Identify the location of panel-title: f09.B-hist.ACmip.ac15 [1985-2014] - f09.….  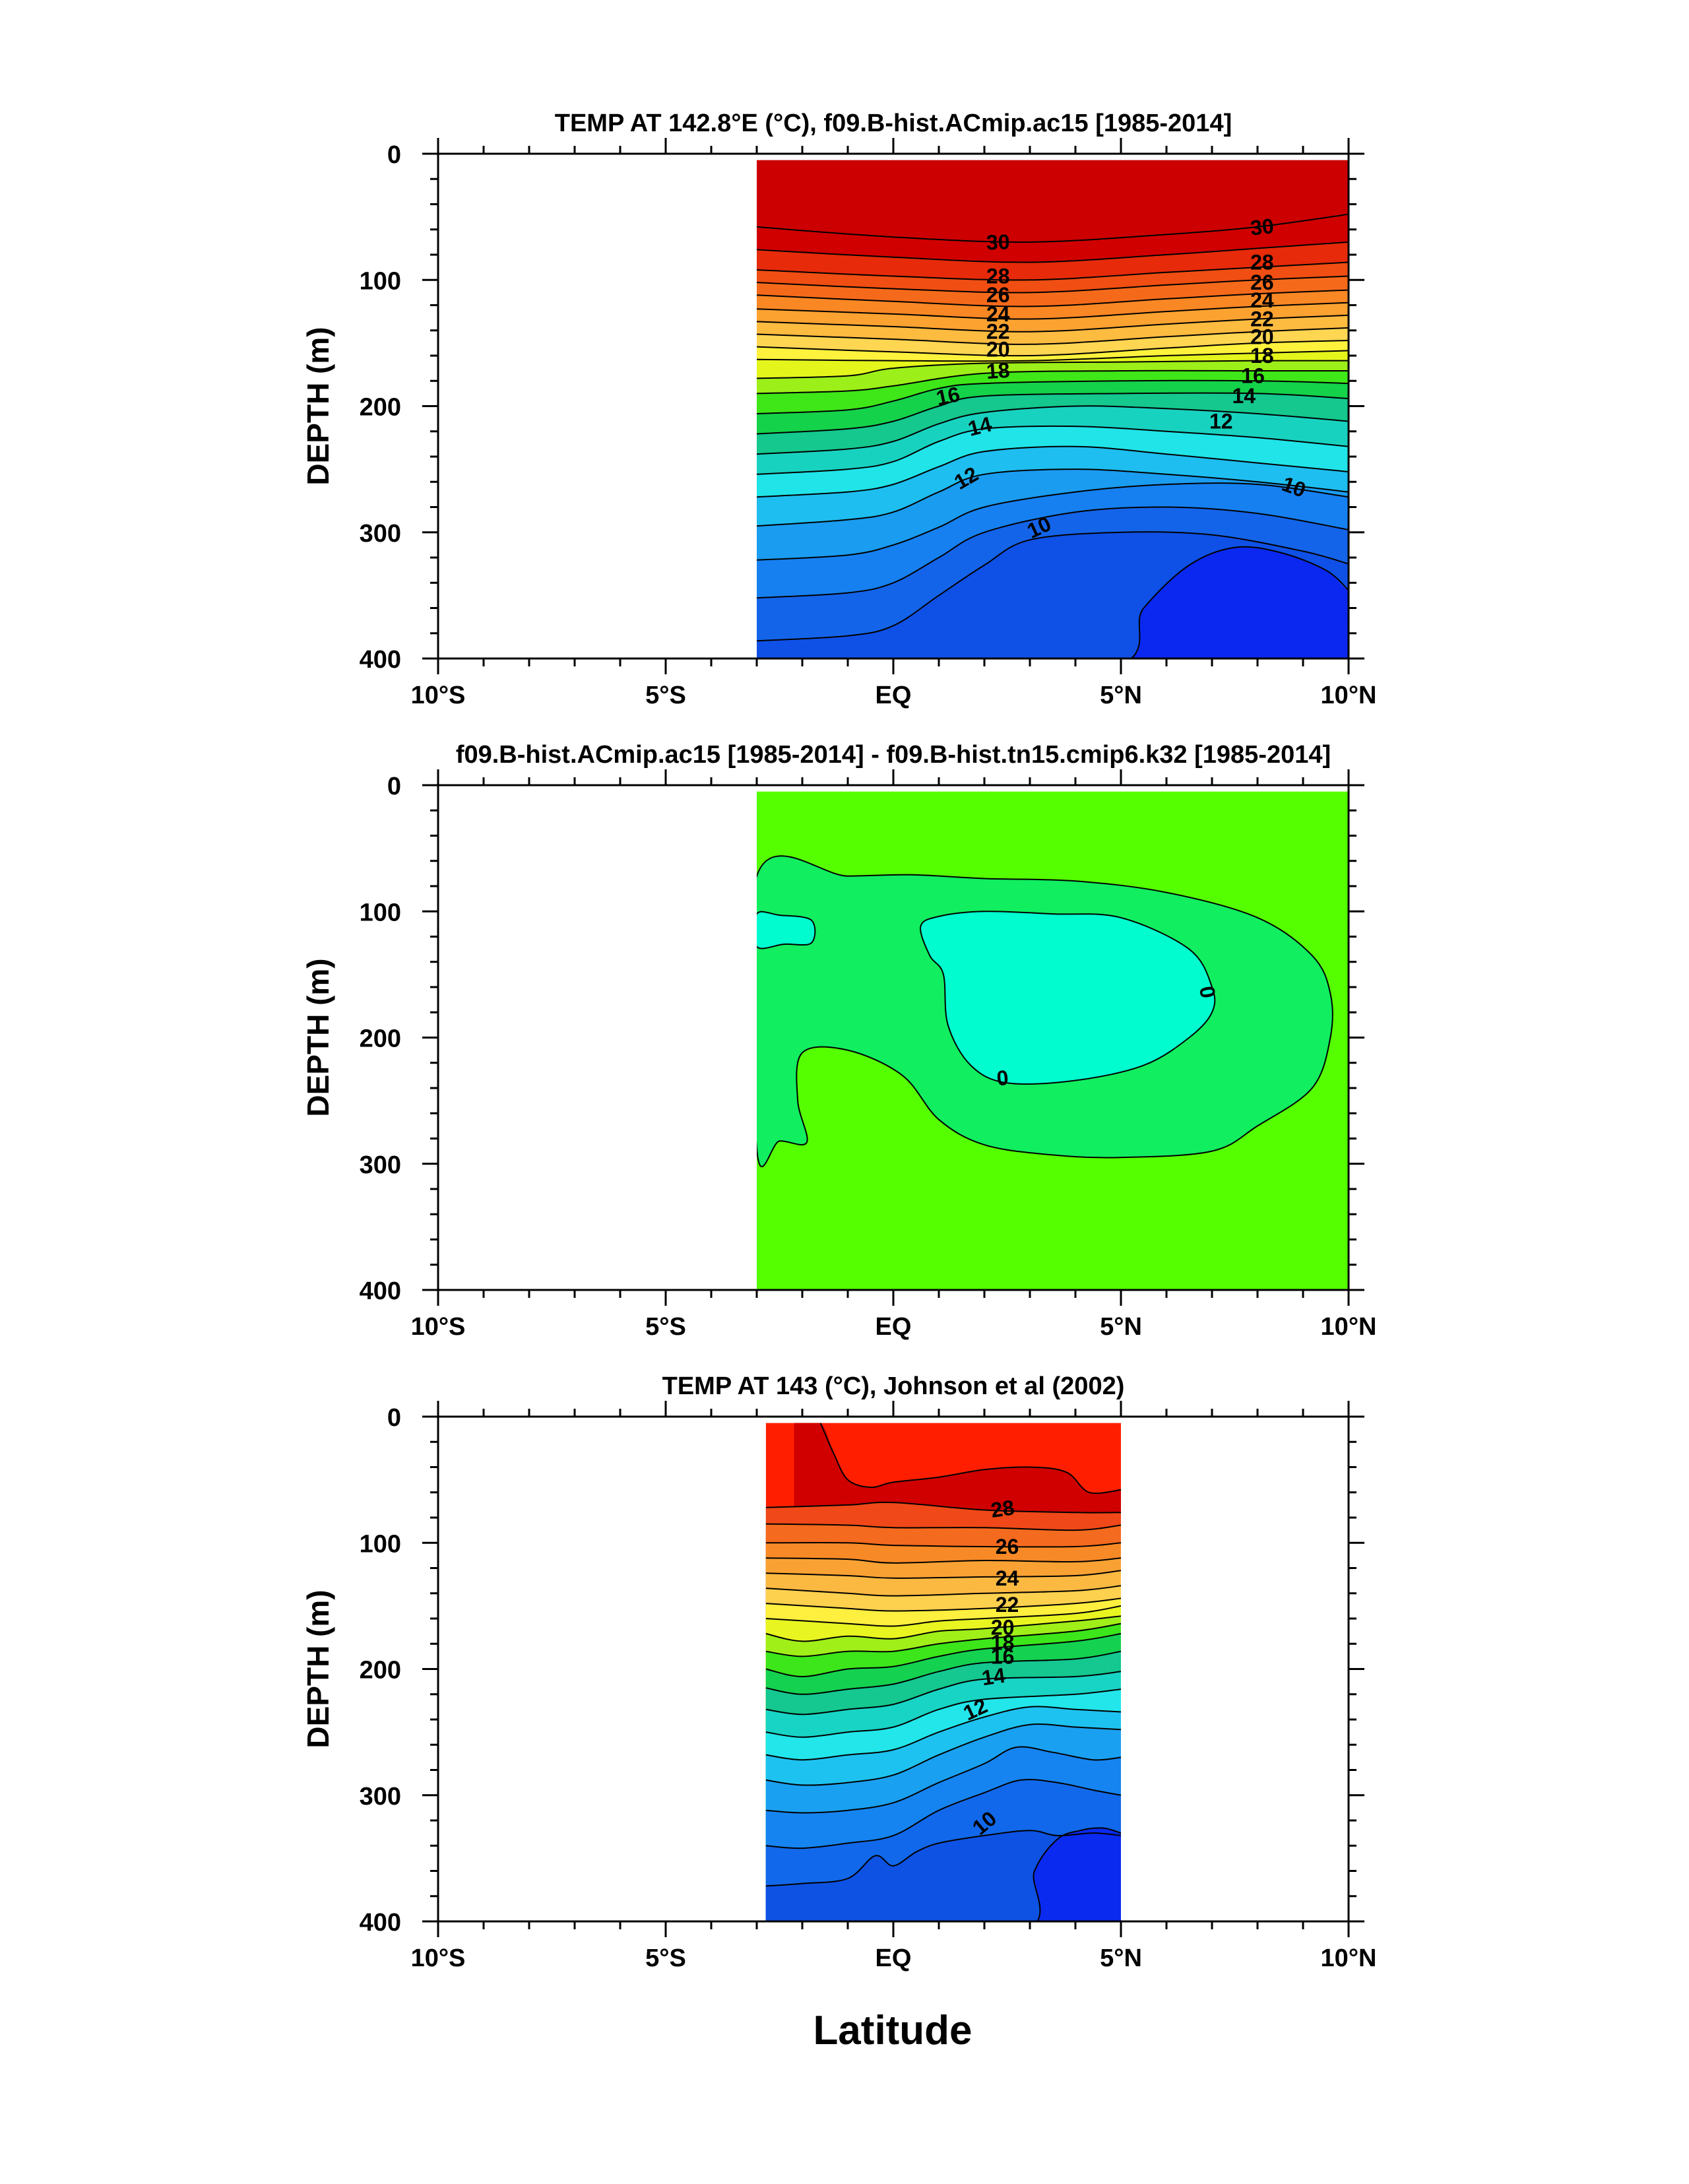
(893, 755).